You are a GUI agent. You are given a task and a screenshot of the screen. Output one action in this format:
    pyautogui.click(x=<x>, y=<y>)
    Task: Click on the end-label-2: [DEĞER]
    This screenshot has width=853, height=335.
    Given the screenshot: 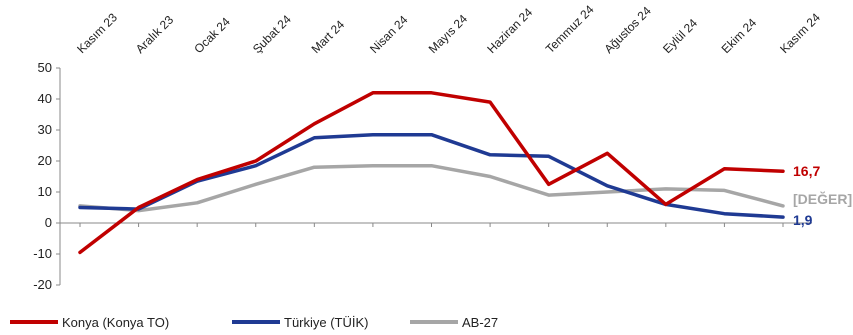 What is the action you would take?
    pyautogui.click(x=822, y=198)
    